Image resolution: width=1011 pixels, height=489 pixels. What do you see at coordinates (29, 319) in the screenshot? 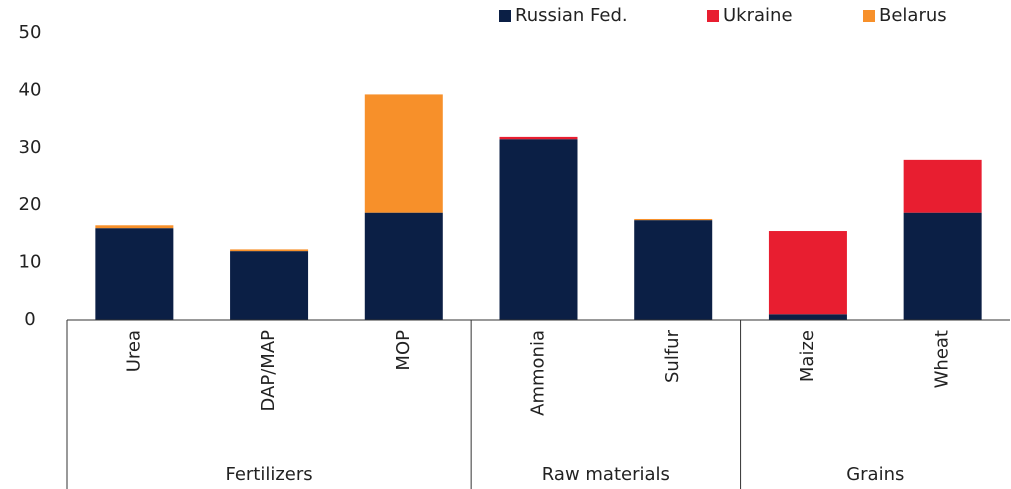
I see `y-tick-label: 0` at bounding box center [29, 319].